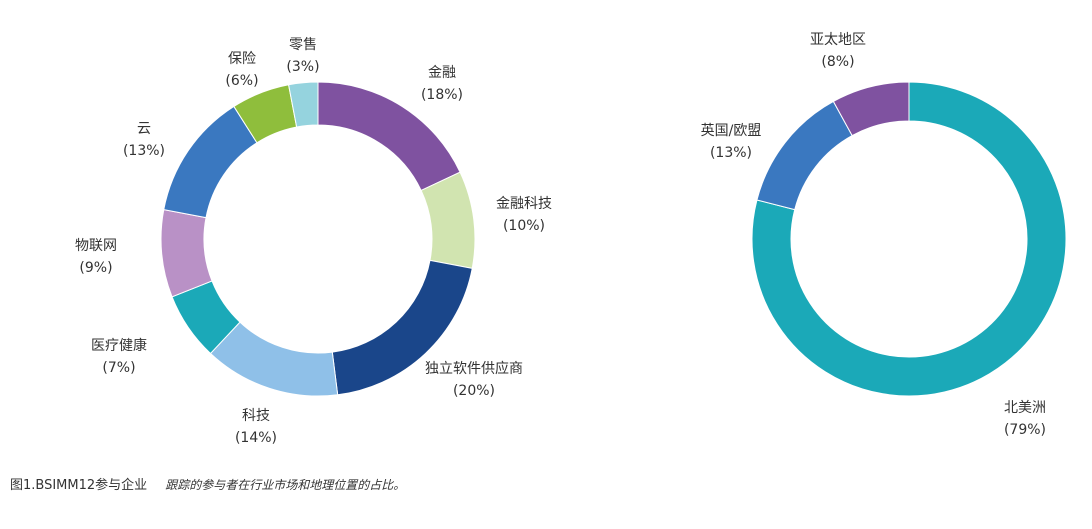  What do you see at coordinates (119, 345) in the screenshot?
I see `industry-label-4: 医疗健康` at bounding box center [119, 345].